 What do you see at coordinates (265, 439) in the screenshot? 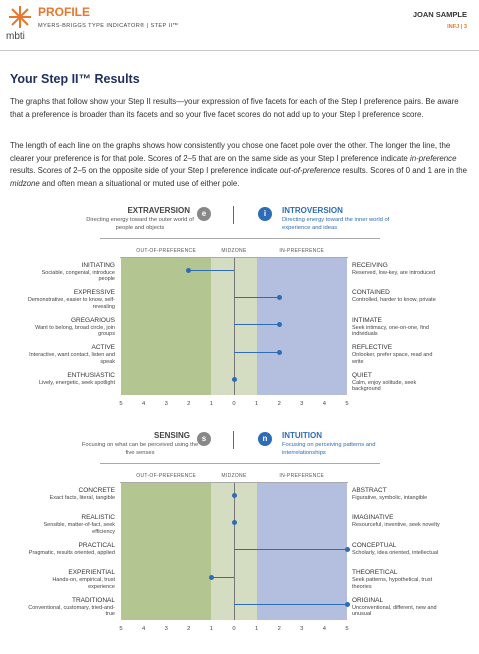
I see `right-pole-letter: n` at bounding box center [265, 439].